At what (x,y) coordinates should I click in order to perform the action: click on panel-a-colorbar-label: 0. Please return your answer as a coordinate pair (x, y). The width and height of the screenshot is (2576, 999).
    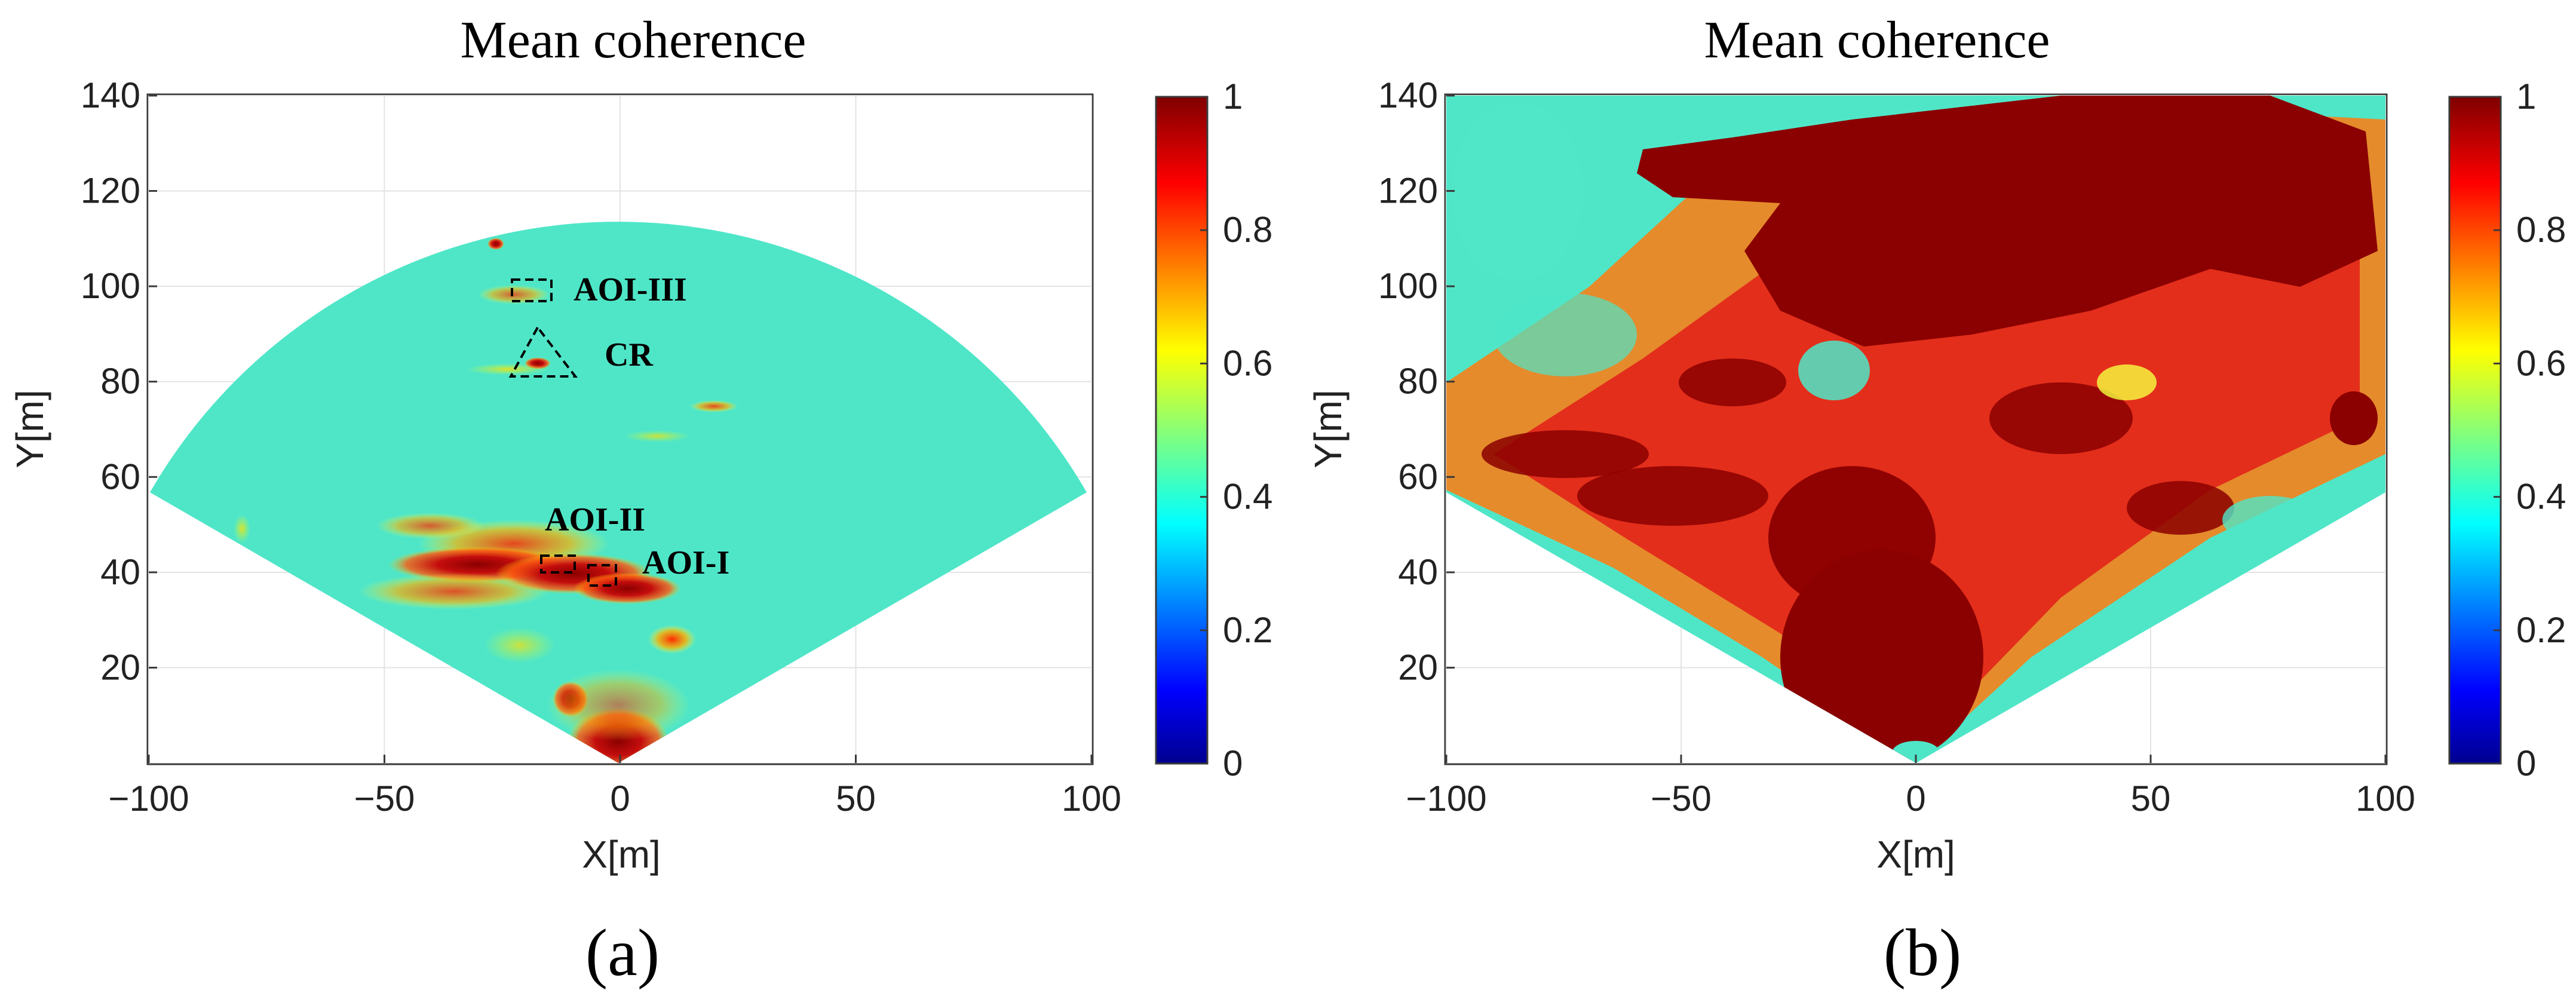
    Looking at the image, I should click on (1233, 763).